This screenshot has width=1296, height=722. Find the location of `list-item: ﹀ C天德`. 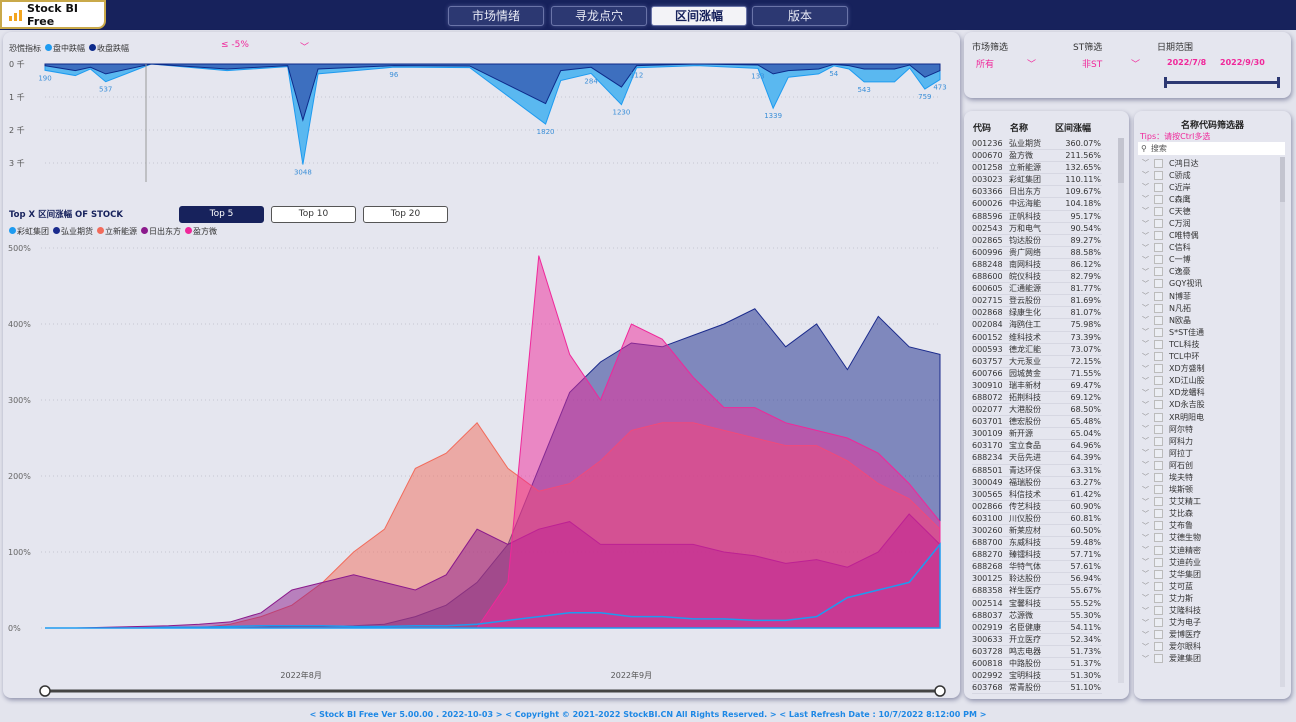

list-item: ﹀ C天德 is located at coordinates (1173, 211).